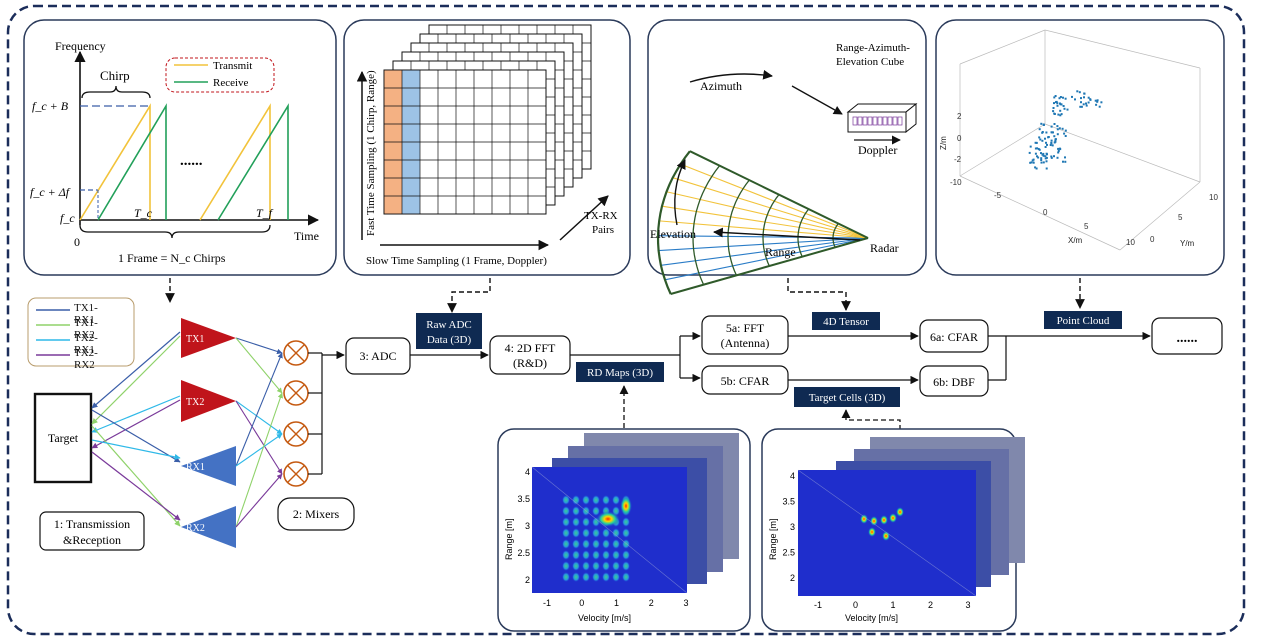 This screenshot has width=1262, height=641. What do you see at coordinates (195, 467) in the screenshot?
I see `rx1-label: RX1` at bounding box center [195, 467].